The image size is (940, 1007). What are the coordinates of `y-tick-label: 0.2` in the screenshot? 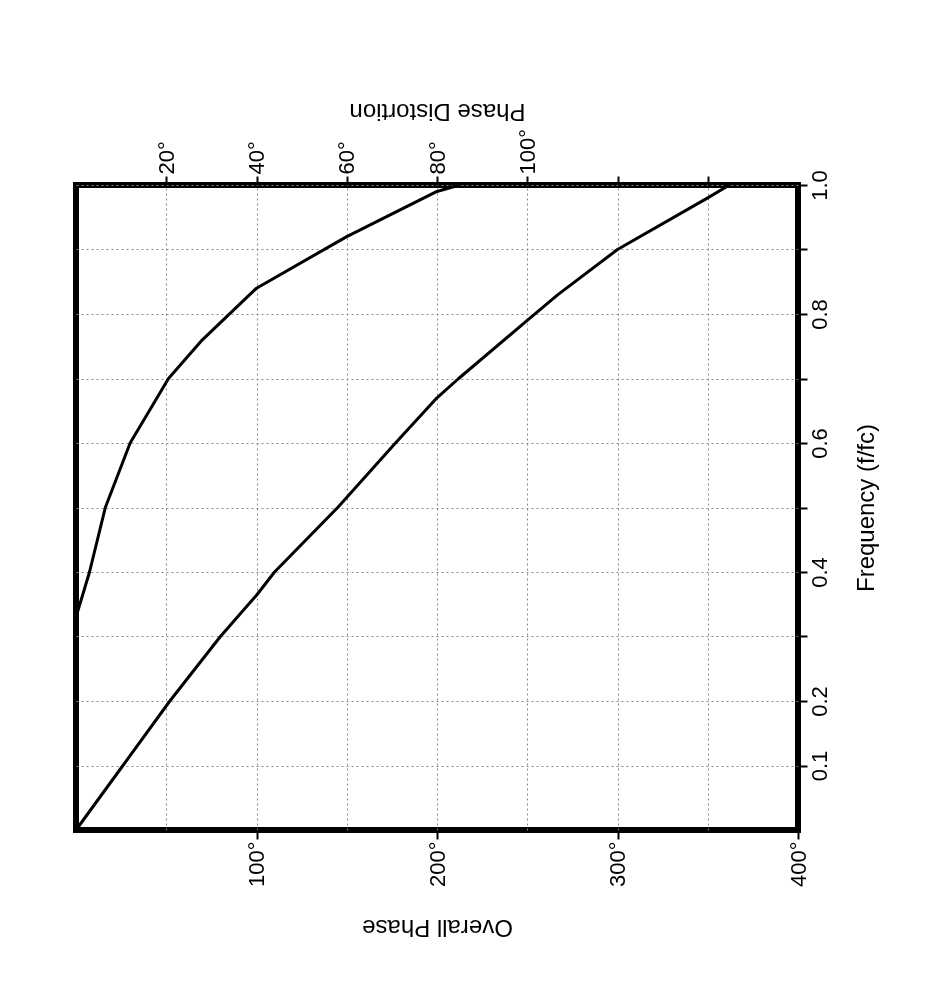 It's located at (819, 701).